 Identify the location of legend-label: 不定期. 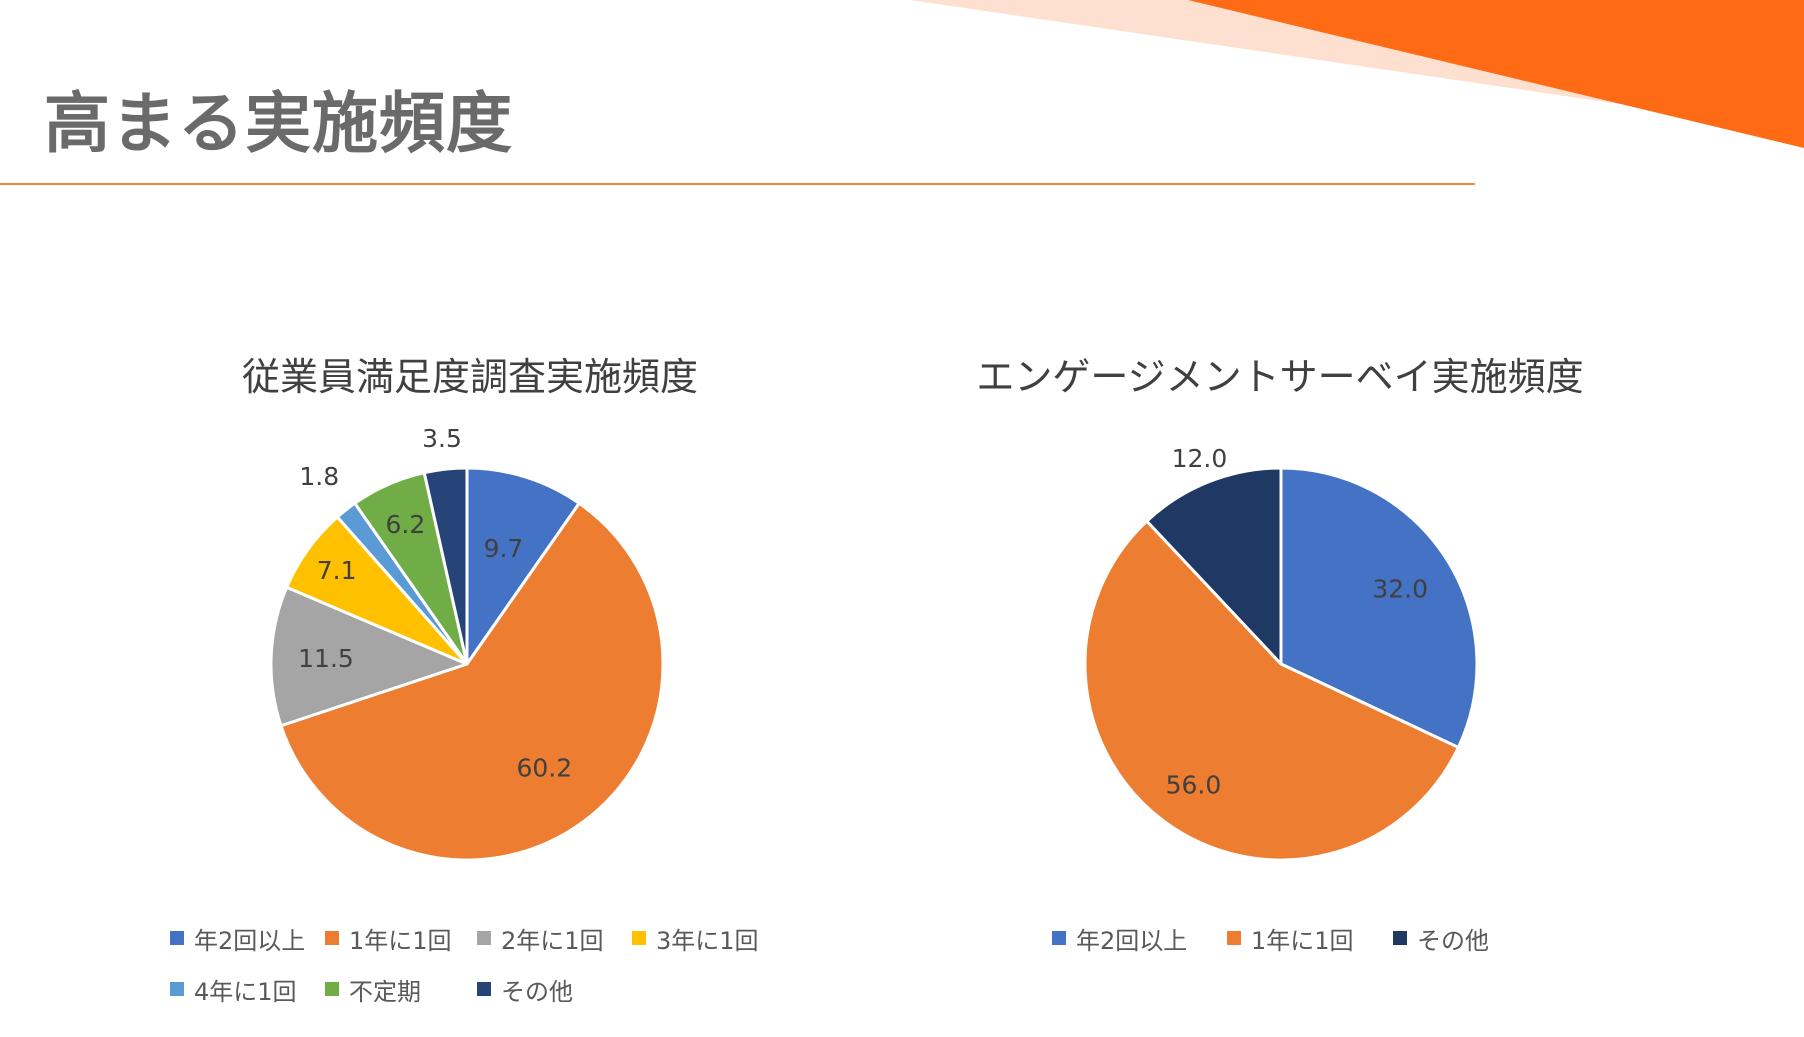
(385, 991).